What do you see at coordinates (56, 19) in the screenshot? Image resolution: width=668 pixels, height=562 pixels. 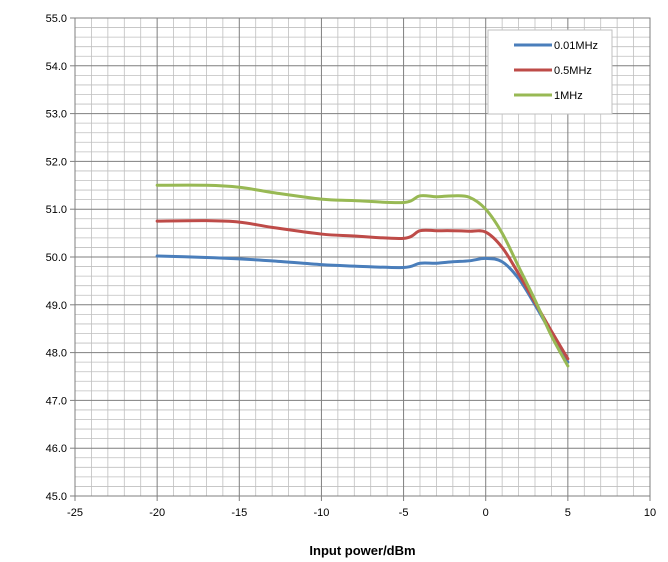 I see `y-tick-label: 55.0` at bounding box center [56, 19].